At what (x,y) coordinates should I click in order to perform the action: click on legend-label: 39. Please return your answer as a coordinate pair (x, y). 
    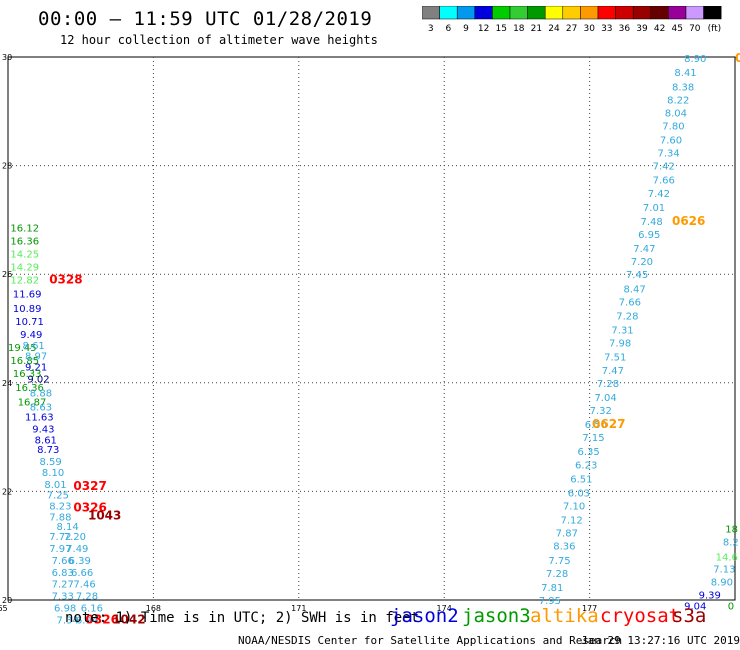
    Looking at the image, I should click on (642, 29).